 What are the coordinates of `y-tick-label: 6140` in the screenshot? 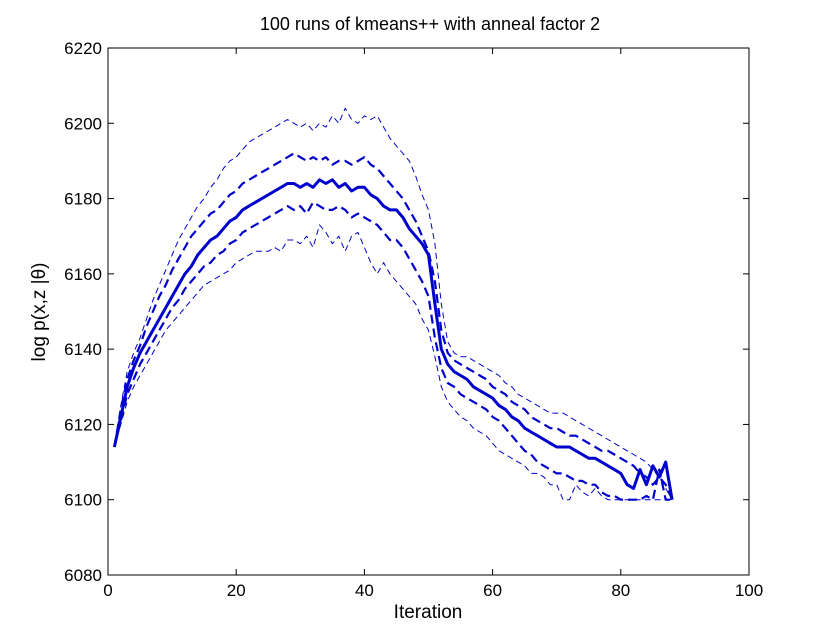 It's located at (83, 349).